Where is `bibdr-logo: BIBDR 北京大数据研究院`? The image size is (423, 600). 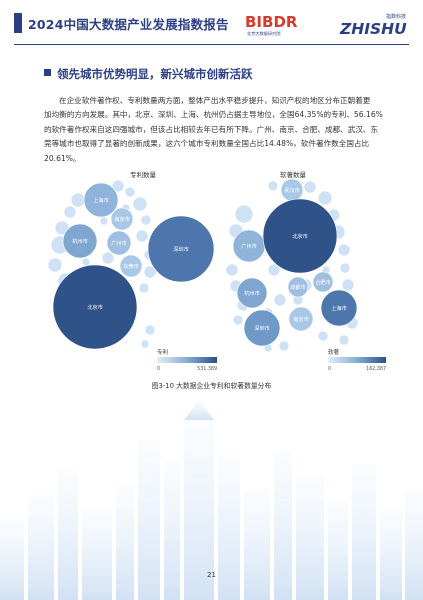 bibdr-logo: BIBDR 北京大数据研究院 is located at coordinates (271, 25).